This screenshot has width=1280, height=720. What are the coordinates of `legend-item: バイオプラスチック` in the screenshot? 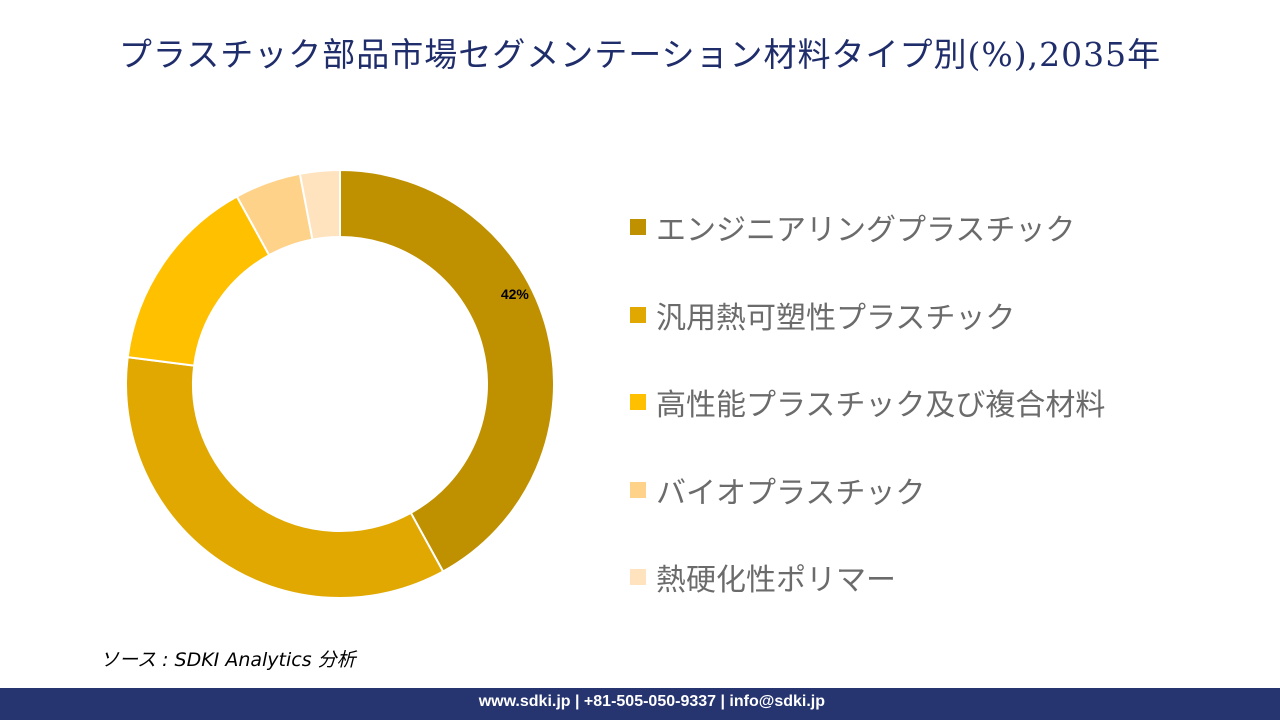 It's located at (867, 490).